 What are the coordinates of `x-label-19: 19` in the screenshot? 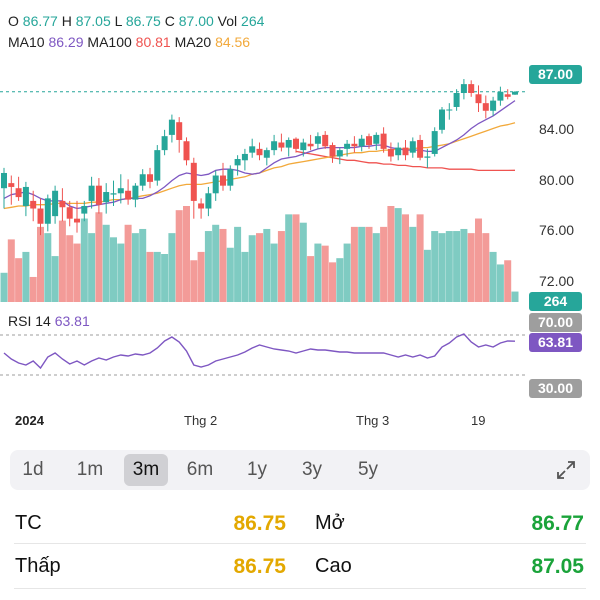 It's located at (478, 420).